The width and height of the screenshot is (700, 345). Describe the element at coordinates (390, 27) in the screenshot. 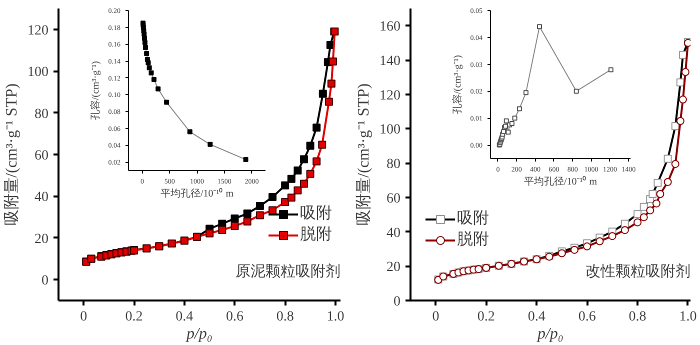

I see `y-tick-label: 160` at that location.